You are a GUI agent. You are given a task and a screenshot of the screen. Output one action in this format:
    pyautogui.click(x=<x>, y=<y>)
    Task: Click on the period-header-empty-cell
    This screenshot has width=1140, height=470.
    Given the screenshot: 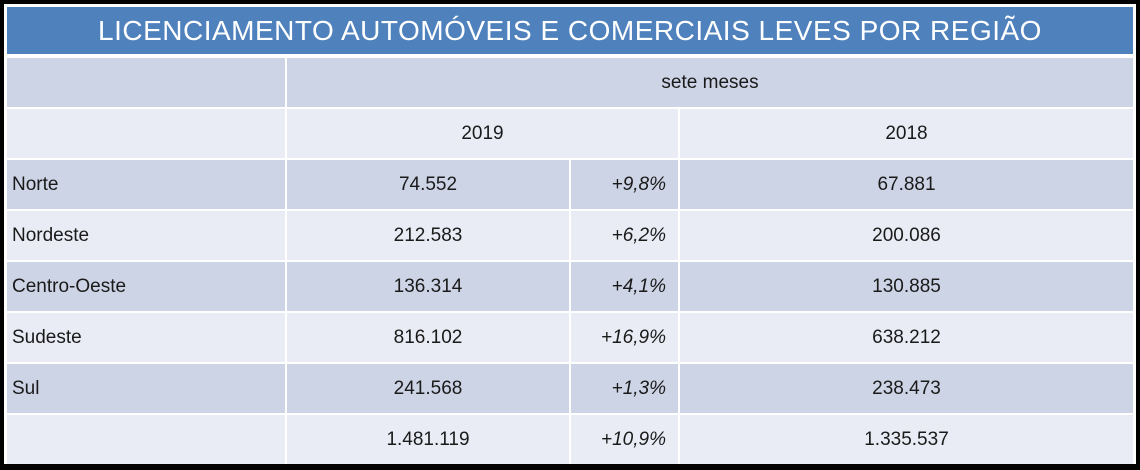 What is the action you would take?
    pyautogui.click(x=146, y=82)
    